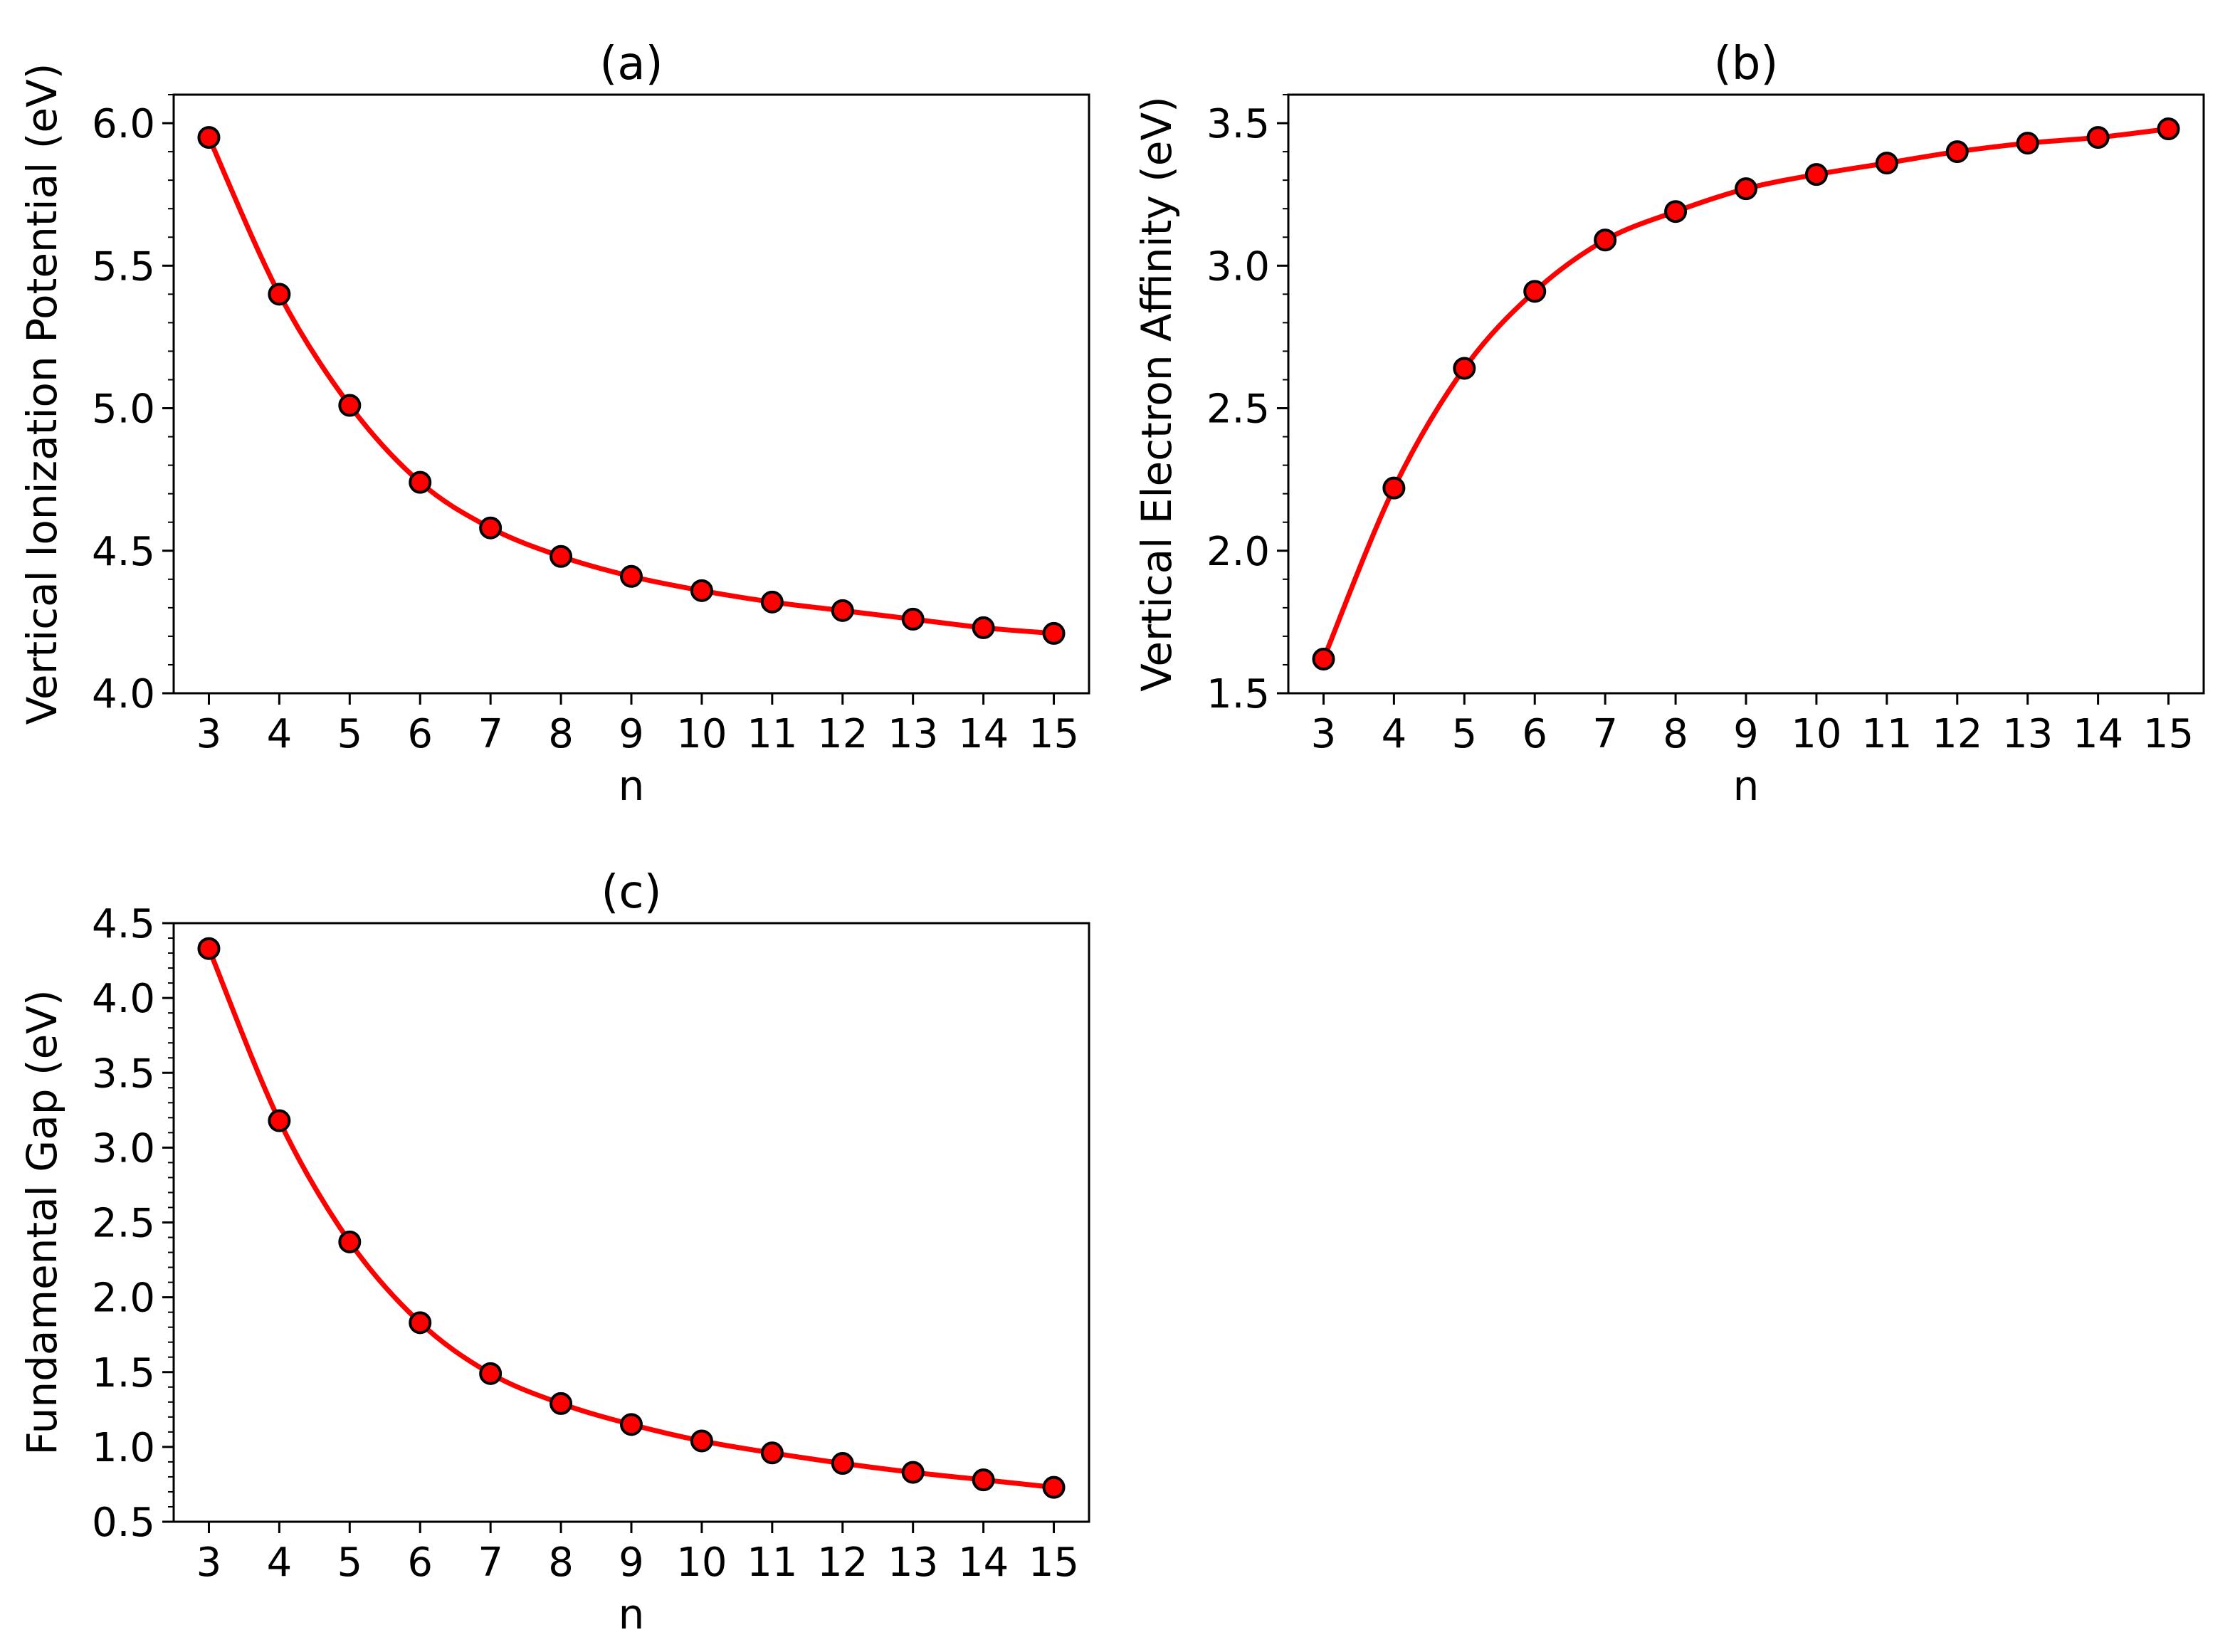 The image size is (2235, 1652). What do you see at coordinates (123, 1148) in the screenshot?
I see `y-tick-label: 3.0` at bounding box center [123, 1148].